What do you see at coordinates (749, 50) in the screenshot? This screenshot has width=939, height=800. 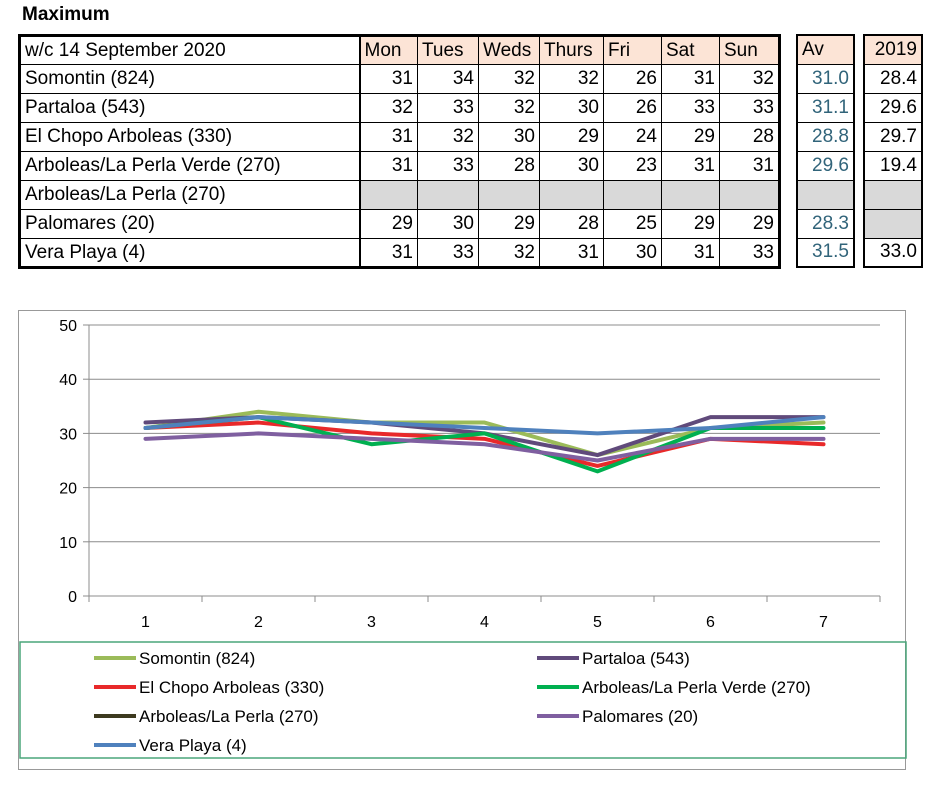 I see `day-header: Sun` at bounding box center [749, 50].